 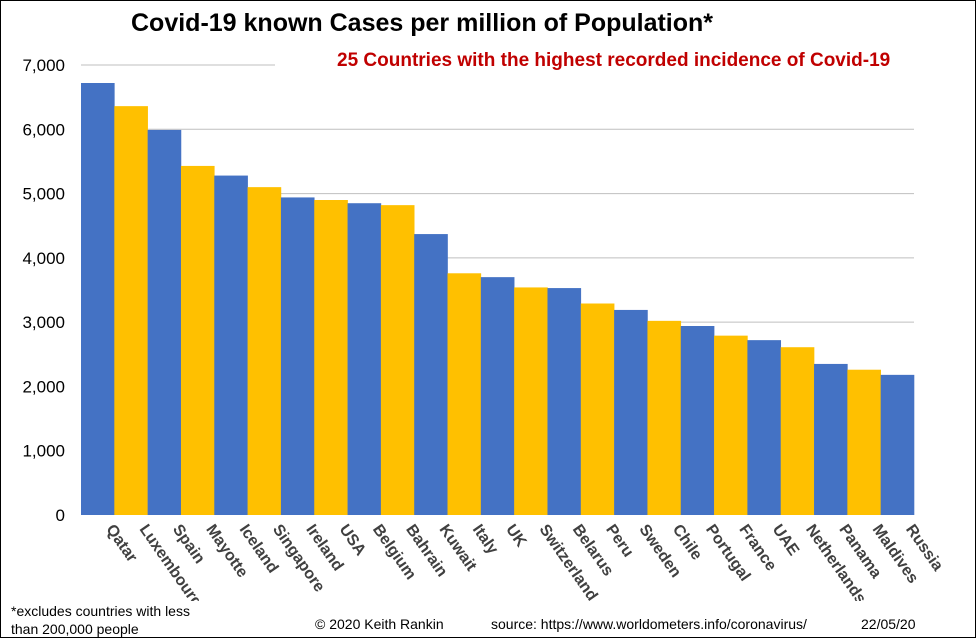 I want to click on bar-panama, so click(x=831, y=439).